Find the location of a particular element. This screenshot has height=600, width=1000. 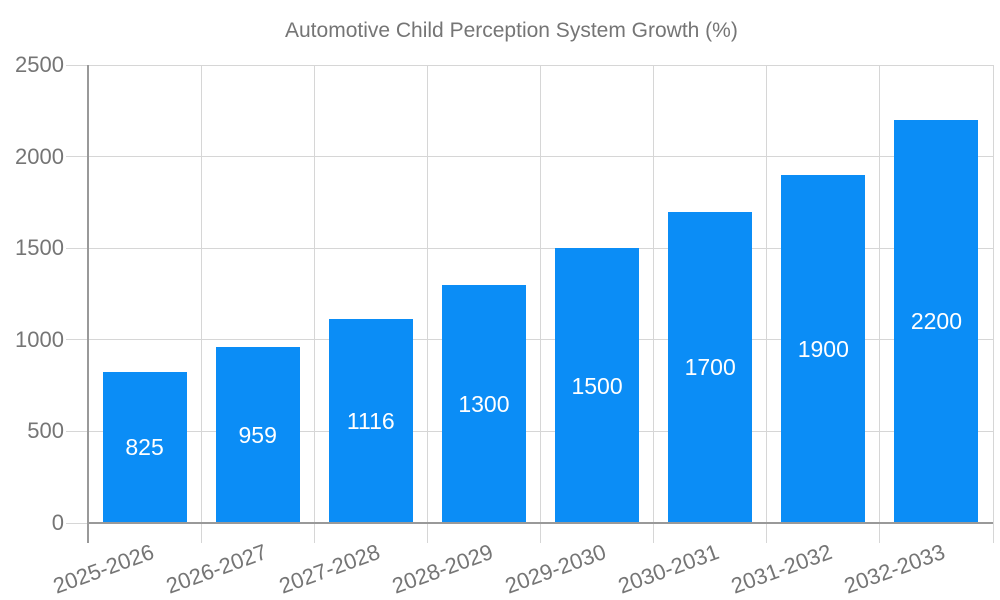

y-axis-tick-label: 2500 is located at coordinates (39, 64).